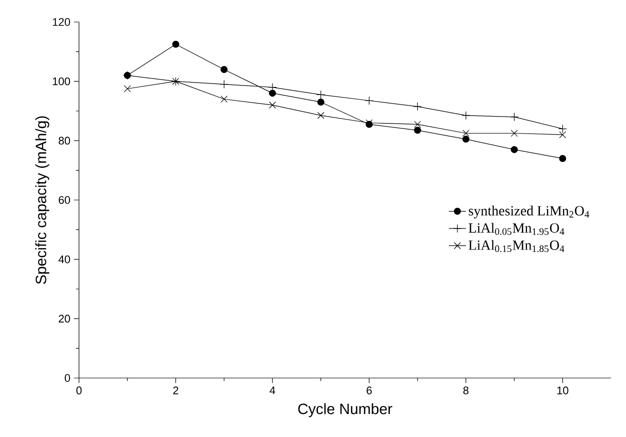 This screenshot has height=437, width=626. What do you see at coordinates (79, 390) in the screenshot?
I see `x-tick-label: 0` at bounding box center [79, 390].